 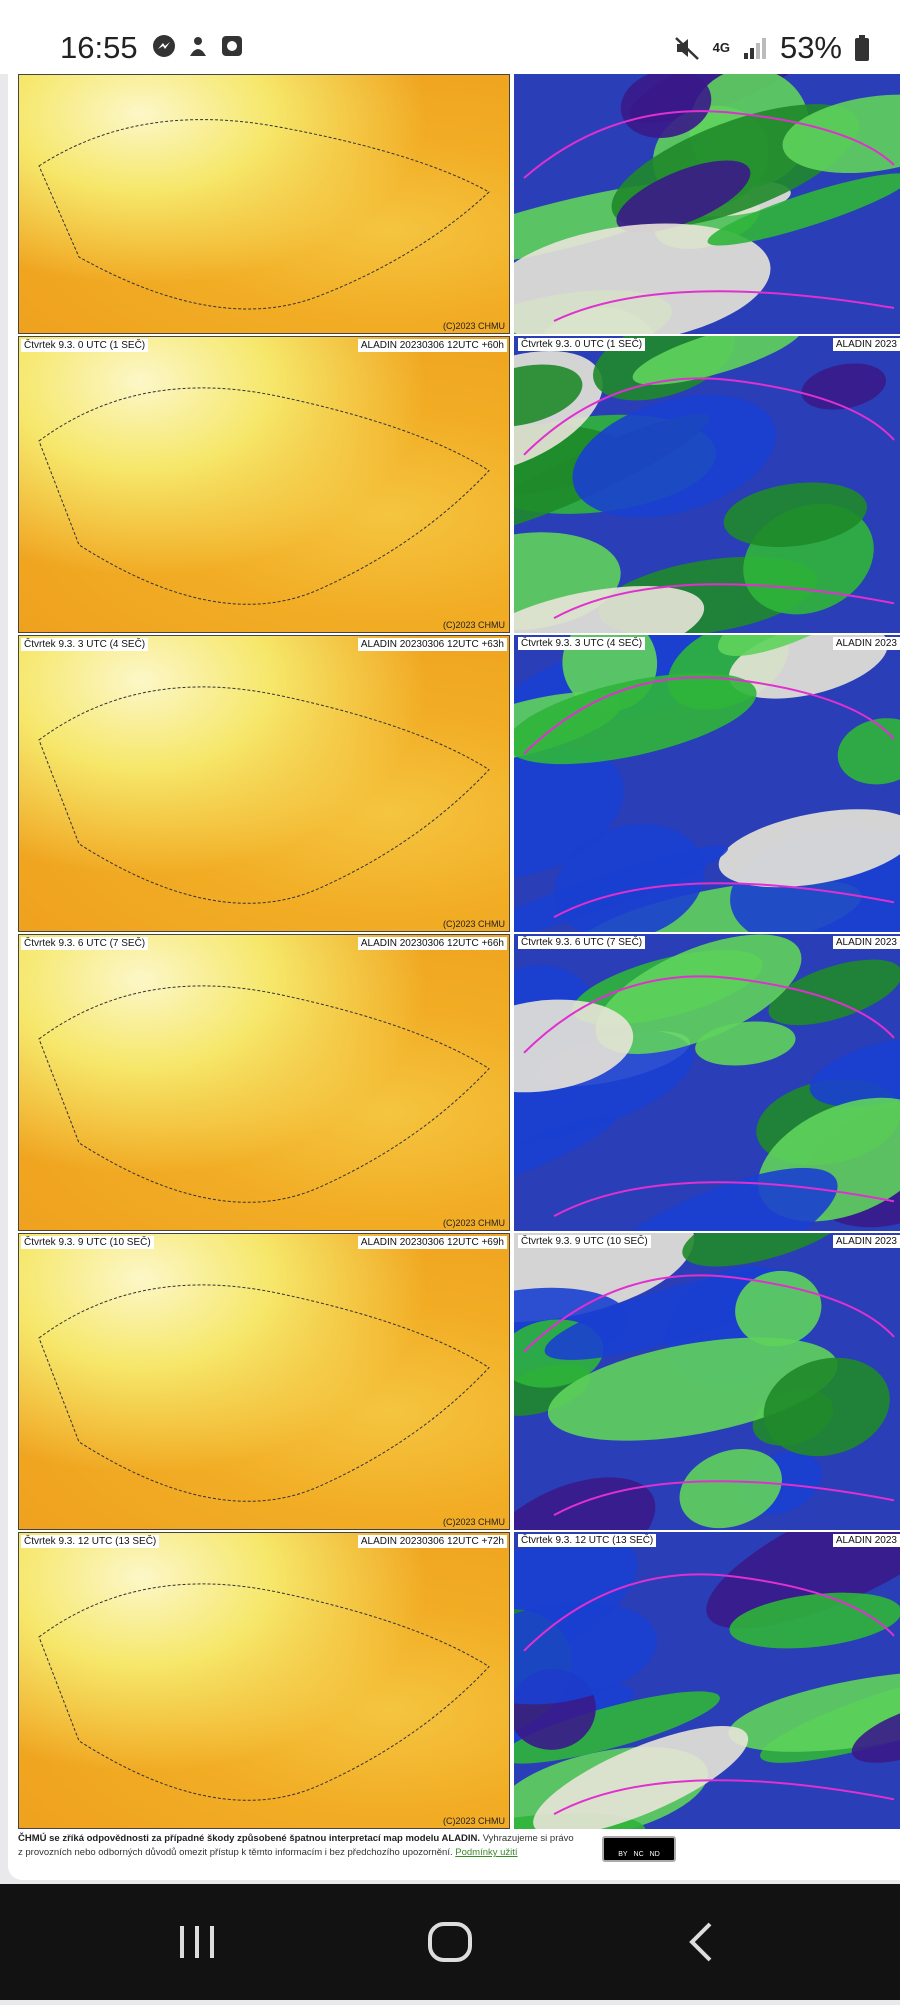 What do you see at coordinates (638, 1854) in the screenshot?
I see `license-term: NC` at bounding box center [638, 1854].